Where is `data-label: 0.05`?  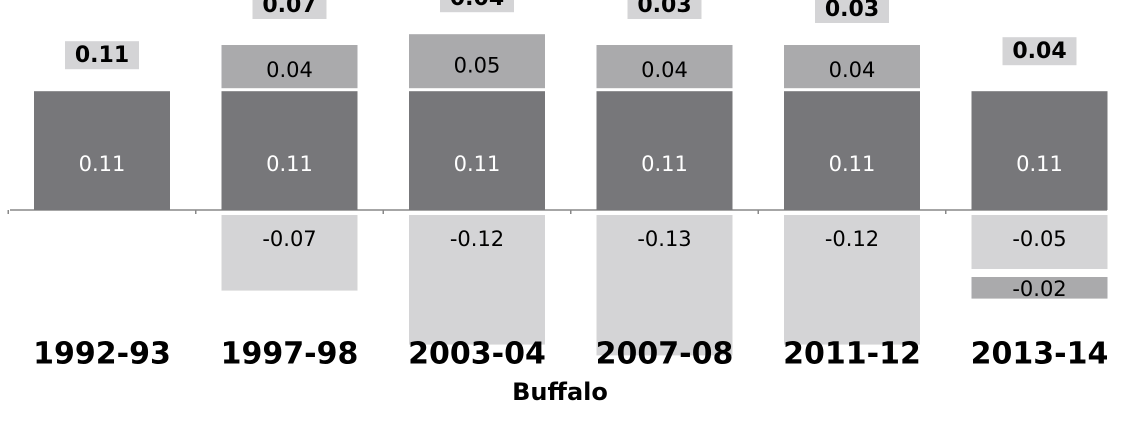
data-label: 0.05 is located at coordinates (477, 66).